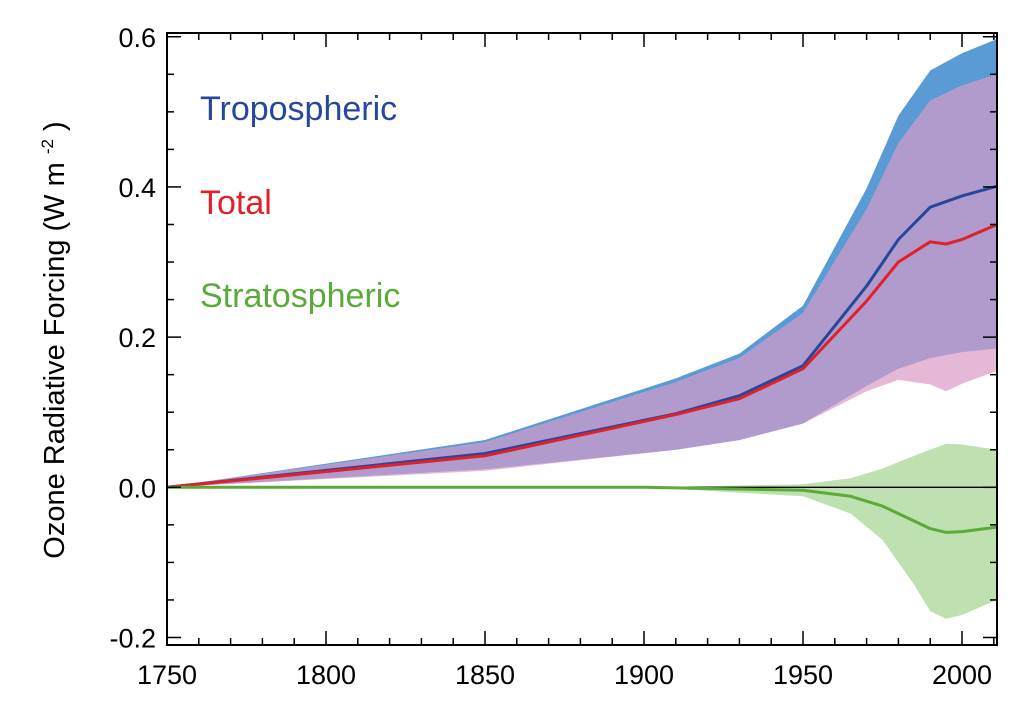 The width and height of the screenshot is (1024, 704). What do you see at coordinates (47, 146) in the screenshot?
I see `y-axis-title-units-sup: -2` at bounding box center [47, 146].